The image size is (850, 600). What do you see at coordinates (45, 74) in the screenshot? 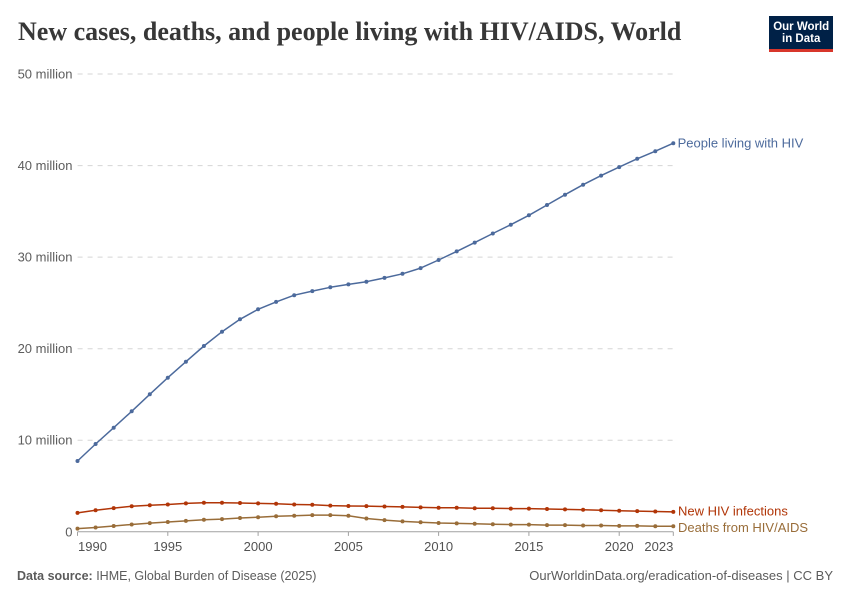
I see `svg-text: 50 million` at bounding box center [45, 74].